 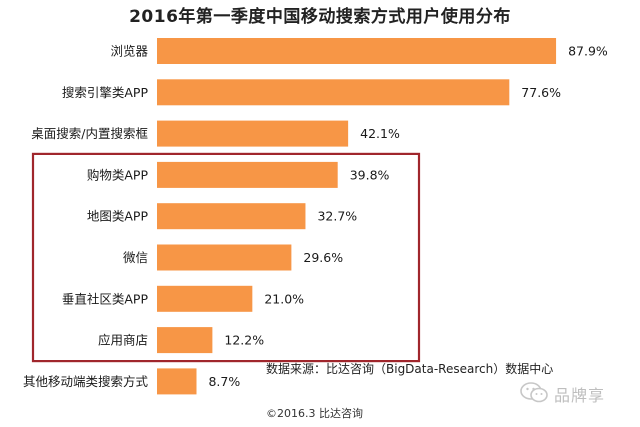 What do you see at coordinates (410, 369) in the screenshot?
I see `source-note: 数据来源：比达咨询（BigData-Research）数据中心` at bounding box center [410, 369].